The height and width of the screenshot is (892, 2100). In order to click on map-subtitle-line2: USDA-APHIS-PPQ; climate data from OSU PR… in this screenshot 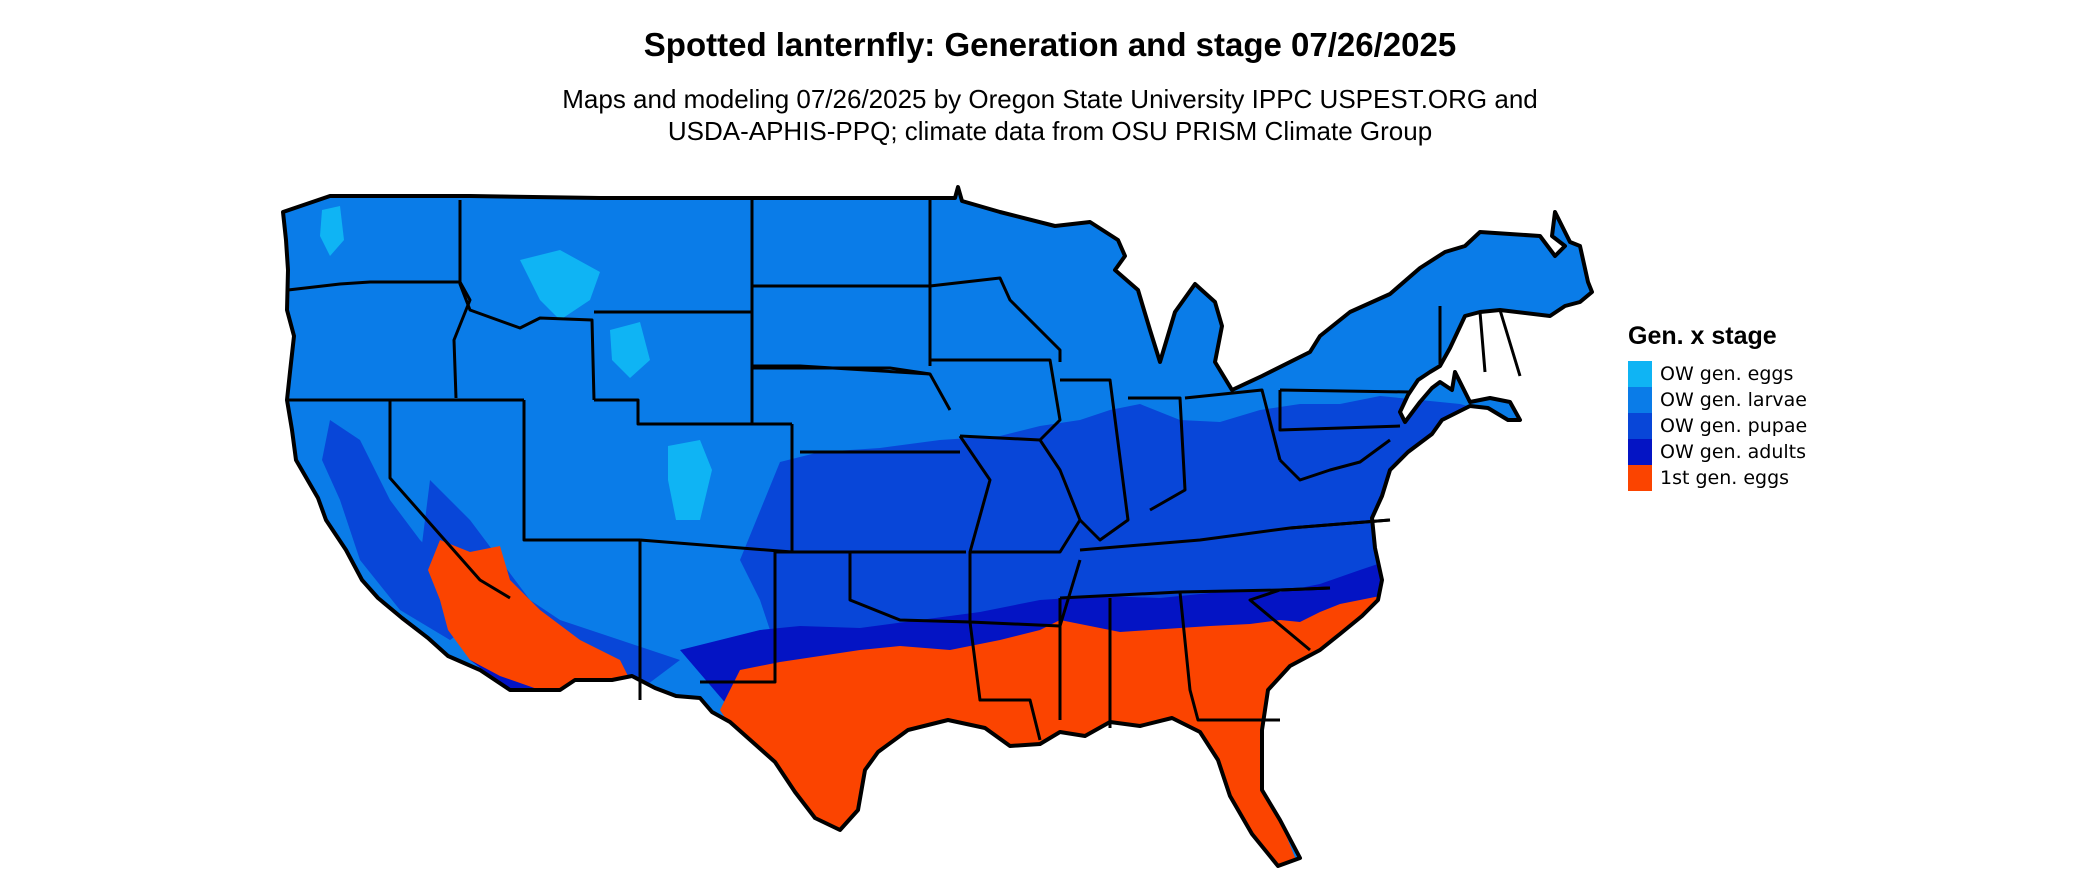, I will do `click(1050, 131)`.